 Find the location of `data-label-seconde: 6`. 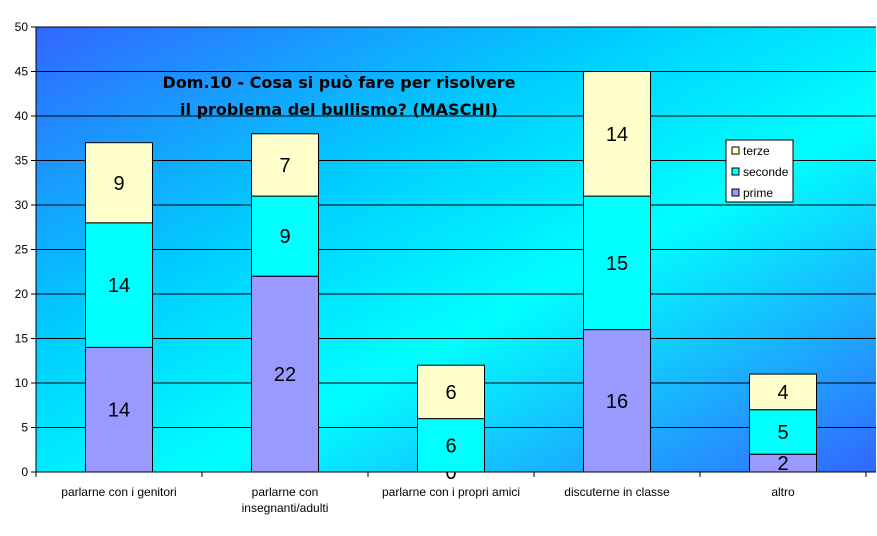

data-label-seconde: 6 is located at coordinates (450, 446).